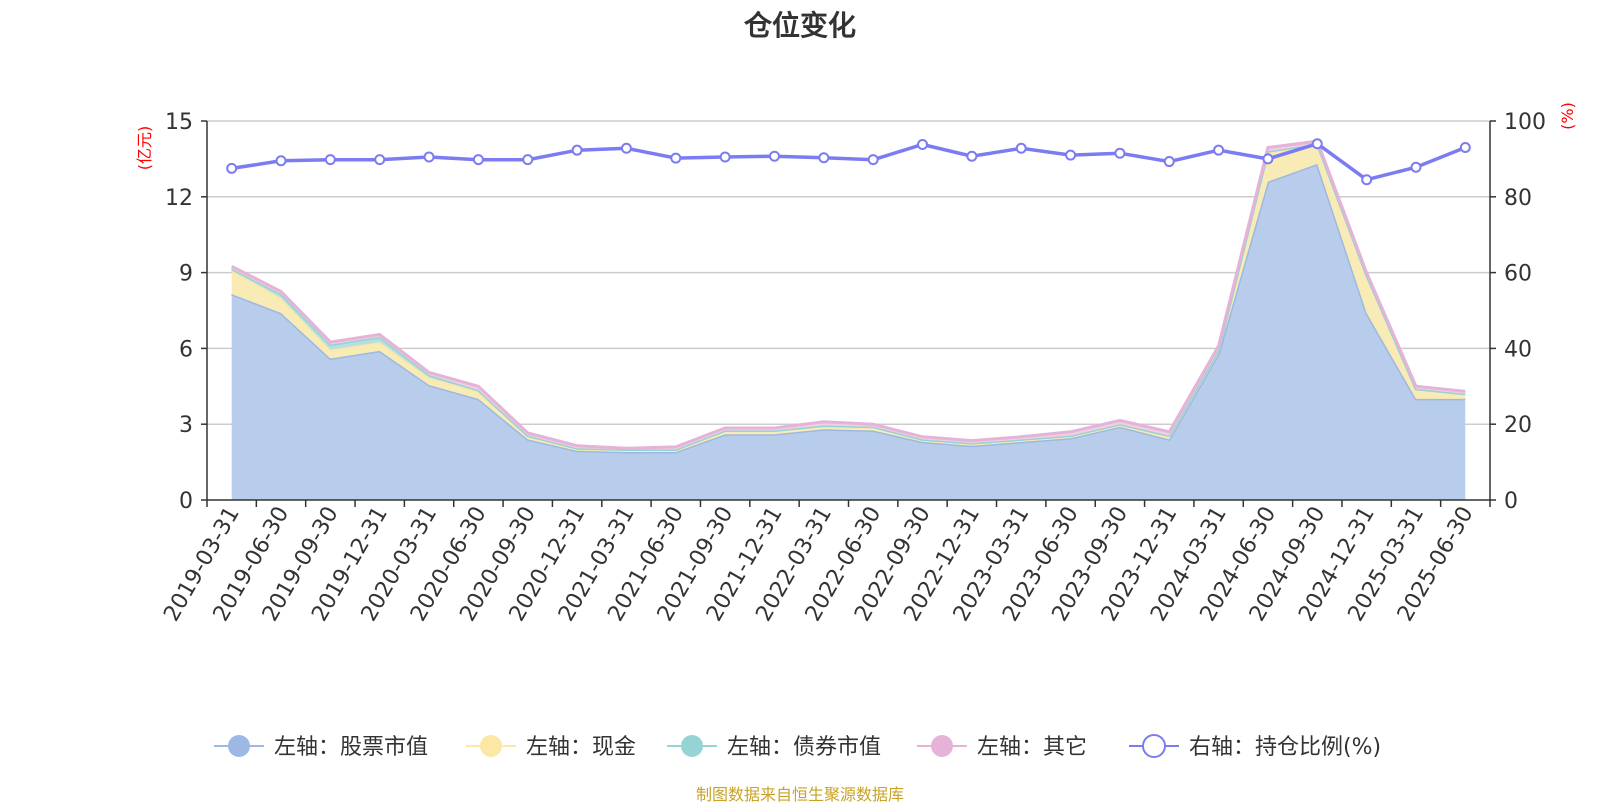 The image size is (1600, 805). What do you see at coordinates (186, 425) in the screenshot?
I see `left-tick-label: 3` at bounding box center [186, 425].